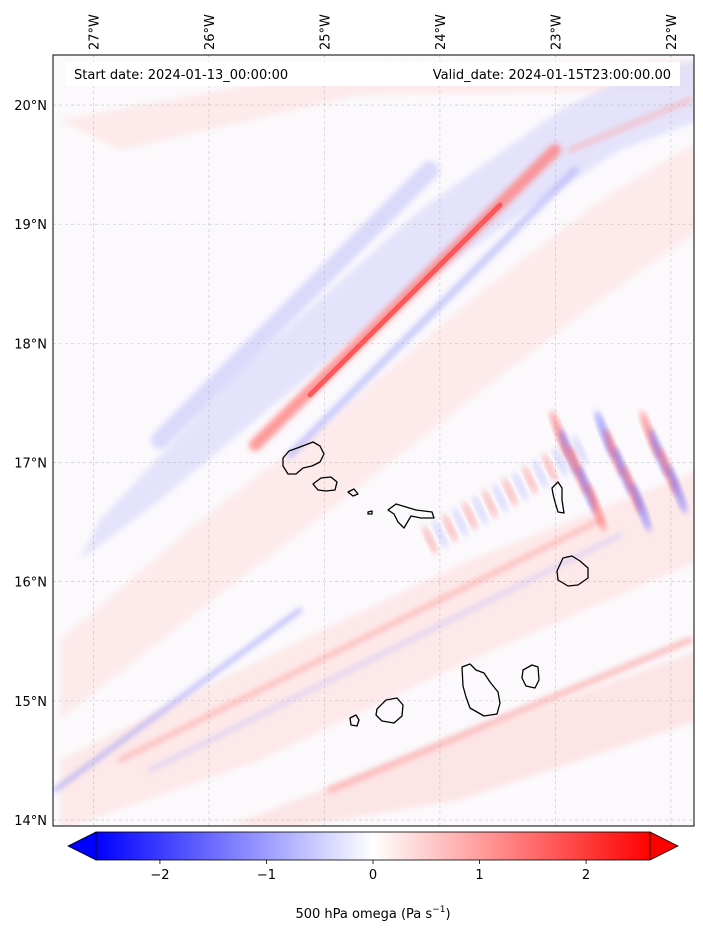  What do you see at coordinates (552, 75) in the screenshot?
I see `valid-date-text: Valid_date: 2024-01-15T23:00:00.00` at bounding box center [552, 75].